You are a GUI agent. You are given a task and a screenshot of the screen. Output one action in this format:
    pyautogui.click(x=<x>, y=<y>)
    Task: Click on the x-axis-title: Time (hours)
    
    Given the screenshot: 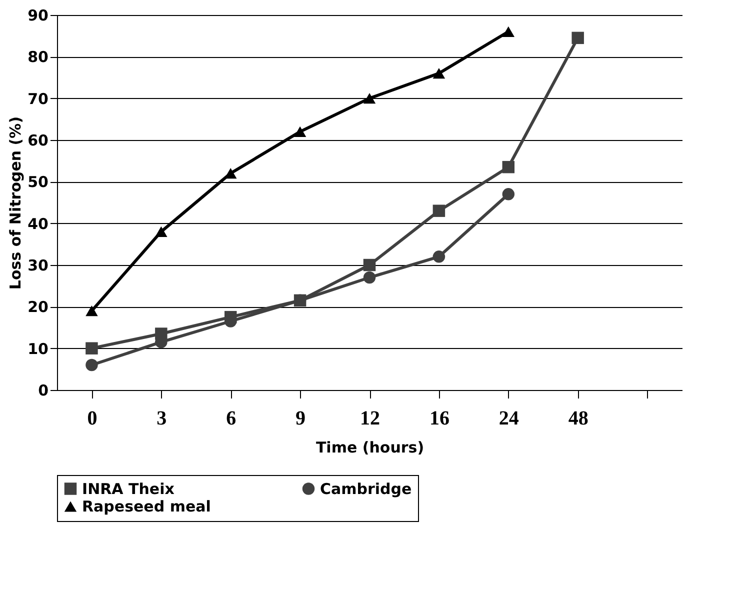 What is the action you would take?
    pyautogui.click(x=370, y=447)
    